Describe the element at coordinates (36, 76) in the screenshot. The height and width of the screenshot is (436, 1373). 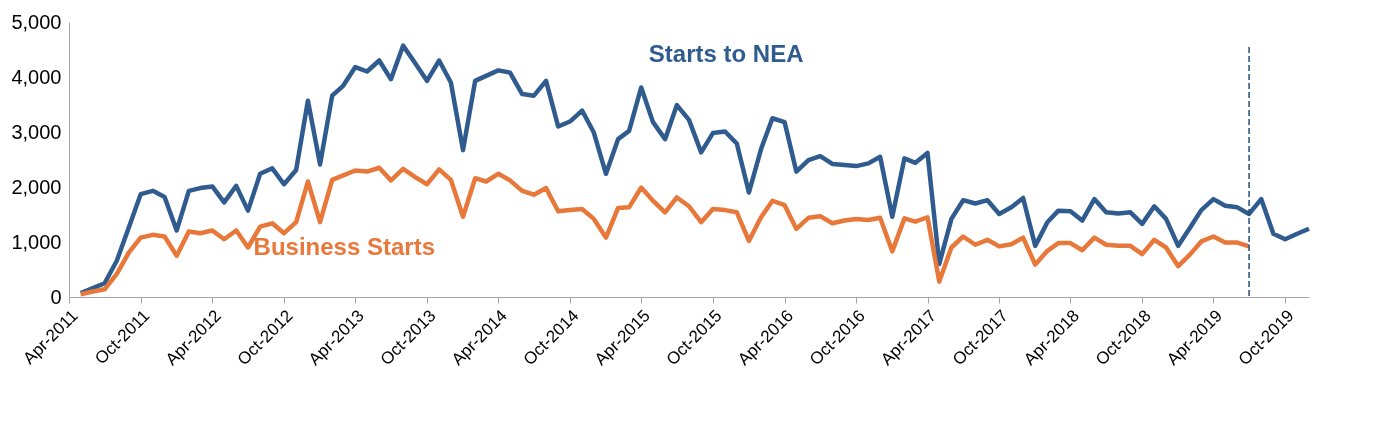
I see `y-tick-label: 4,000` at that location.